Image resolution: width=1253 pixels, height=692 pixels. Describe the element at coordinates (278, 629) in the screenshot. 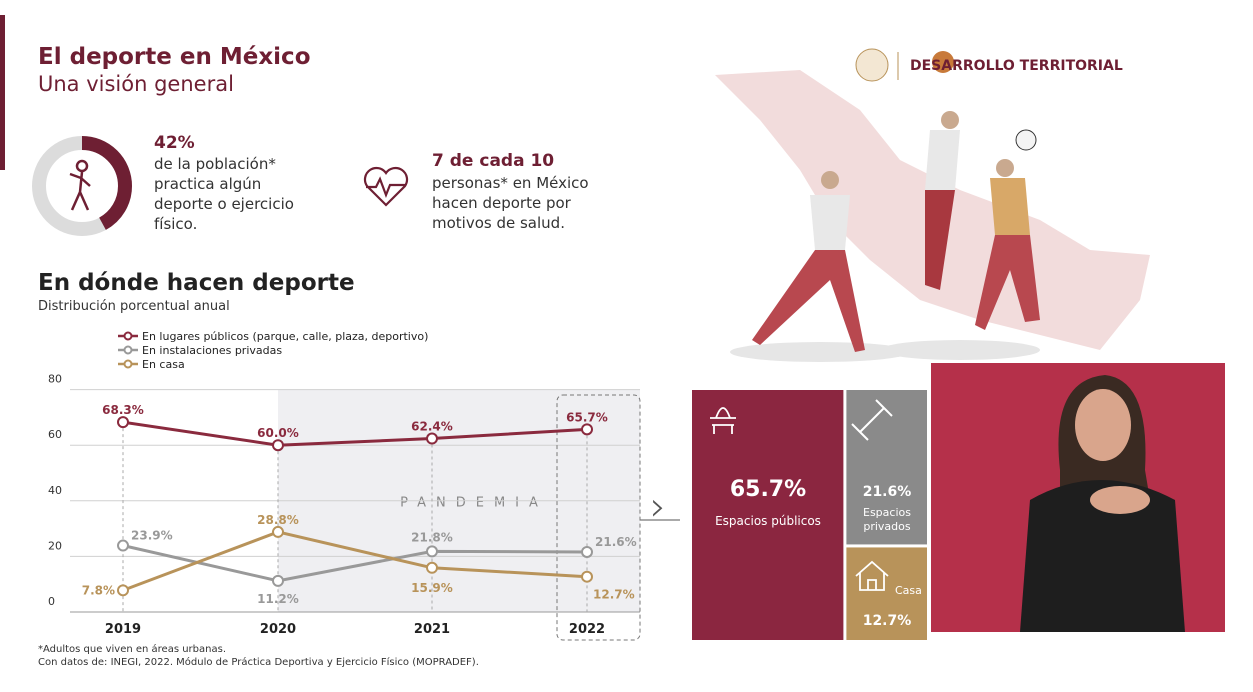

I see `x-tick-label: 2020` at that location.